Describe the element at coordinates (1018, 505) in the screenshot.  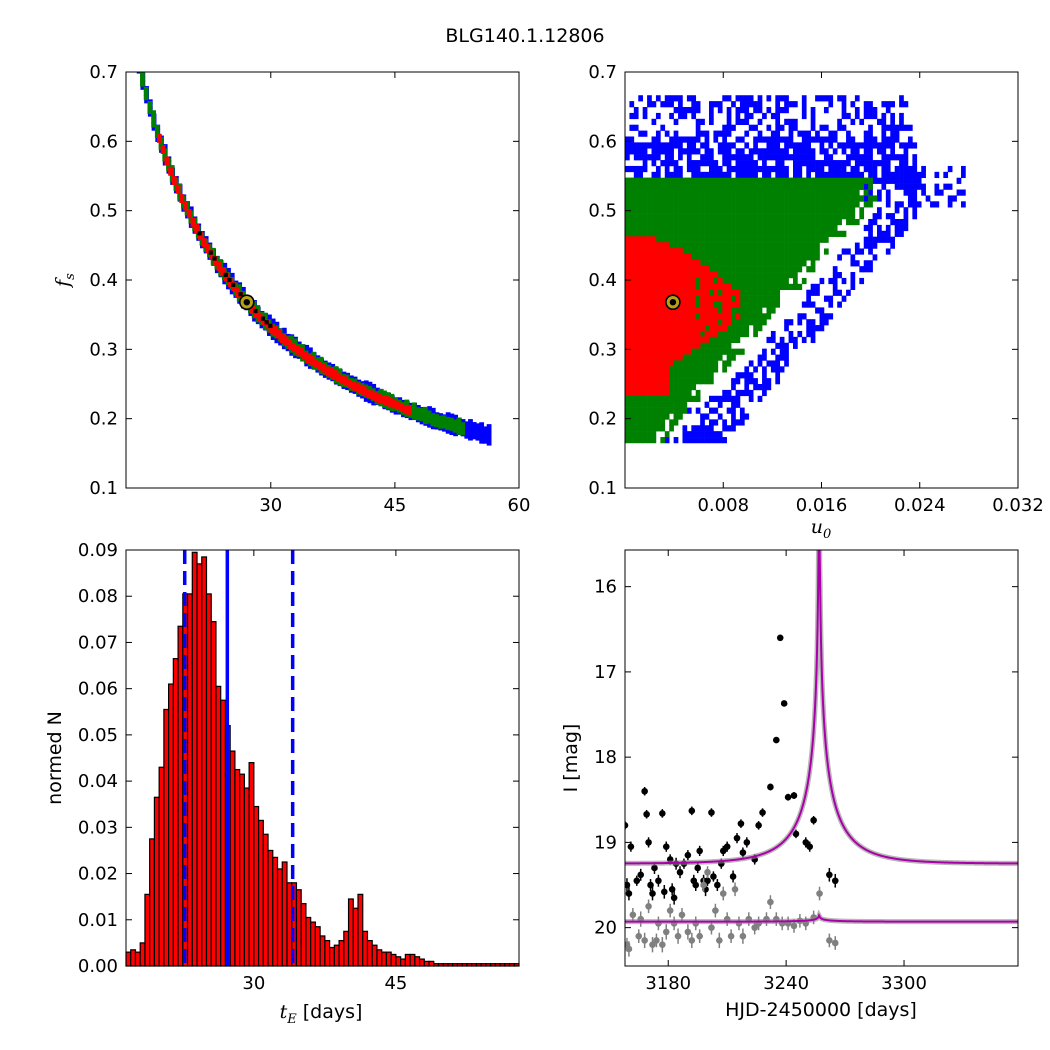
I see `fs-u0-xtick-label: 0.032` at that location.